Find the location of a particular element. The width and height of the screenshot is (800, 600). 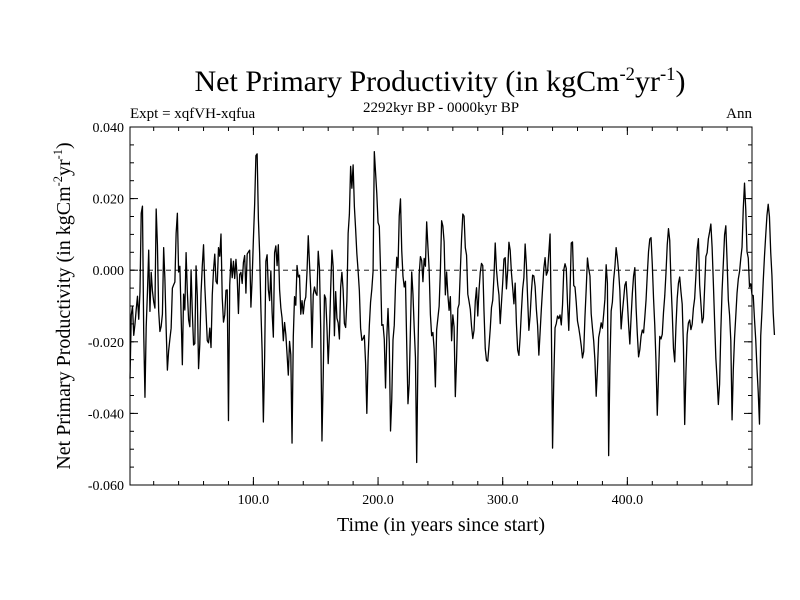

y-tick-label: -0.020 is located at coordinates (106, 343).